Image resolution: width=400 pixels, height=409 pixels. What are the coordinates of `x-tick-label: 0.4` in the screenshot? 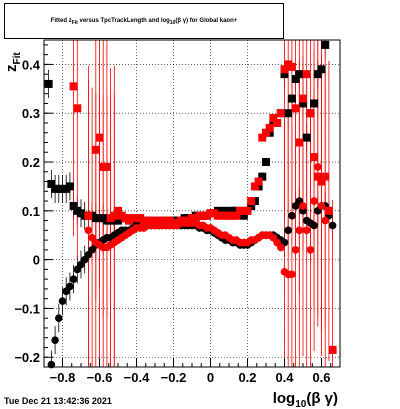 It's located at (284, 377).